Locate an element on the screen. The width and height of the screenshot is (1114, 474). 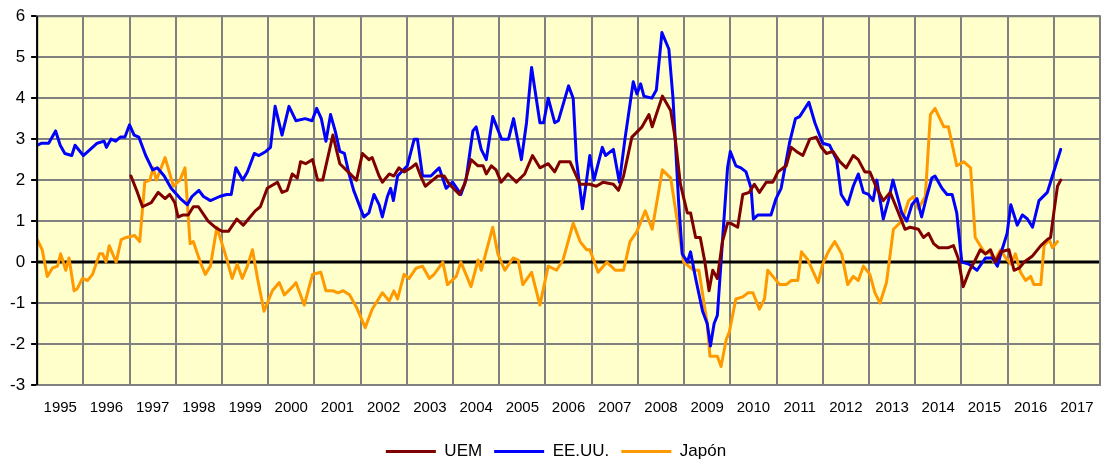
y-tick-label: -2 is located at coordinates (17, 343).